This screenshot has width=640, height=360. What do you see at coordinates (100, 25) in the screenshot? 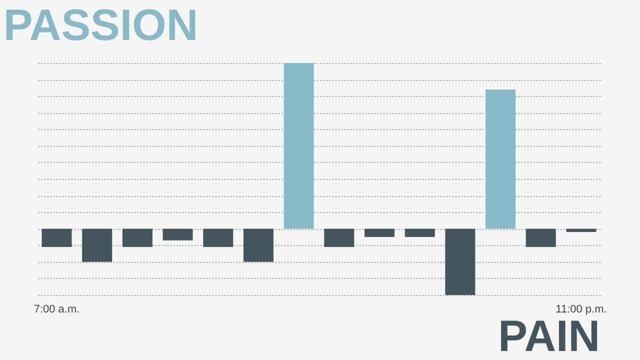
I see `chart-title: PASSION` at bounding box center [100, 25].